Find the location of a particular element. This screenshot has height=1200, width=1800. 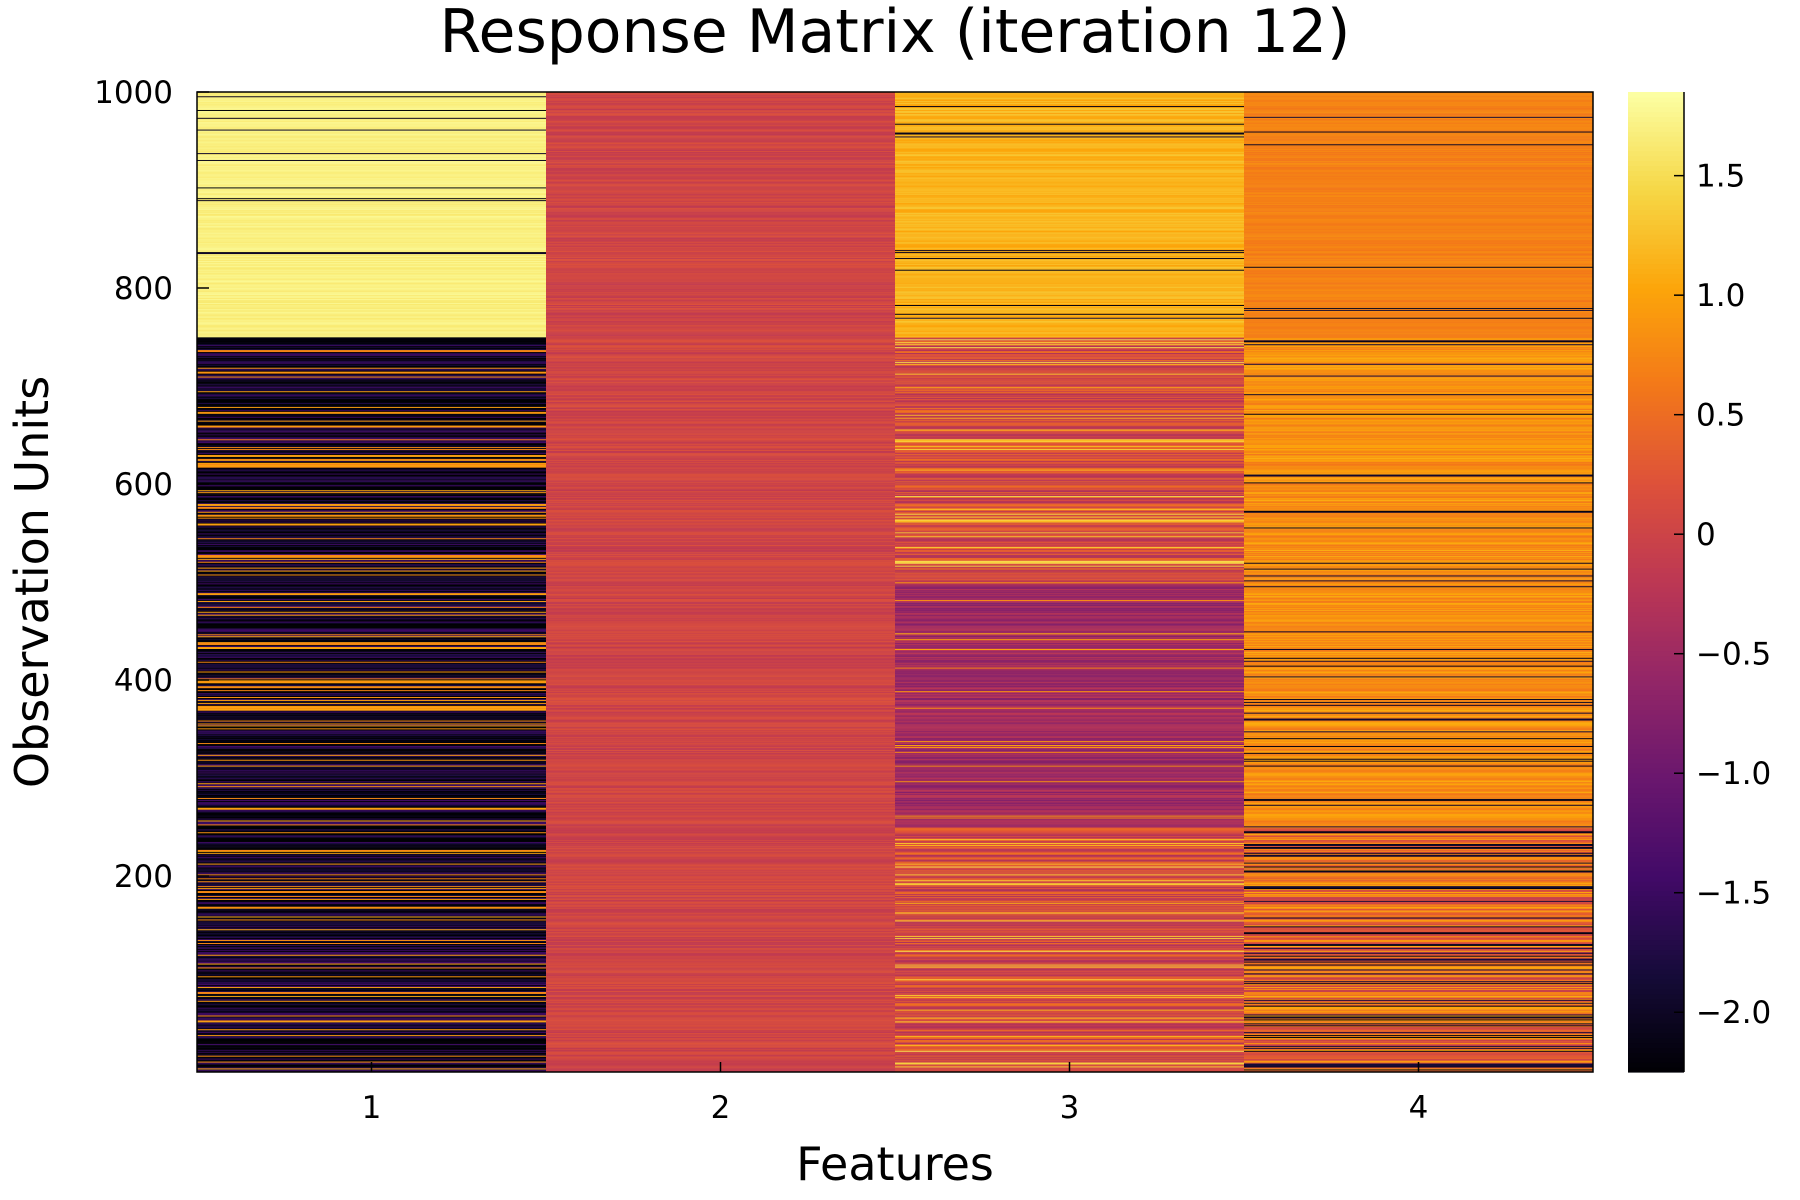

colorbar-tick-label: −0.5 is located at coordinates (1733, 655).